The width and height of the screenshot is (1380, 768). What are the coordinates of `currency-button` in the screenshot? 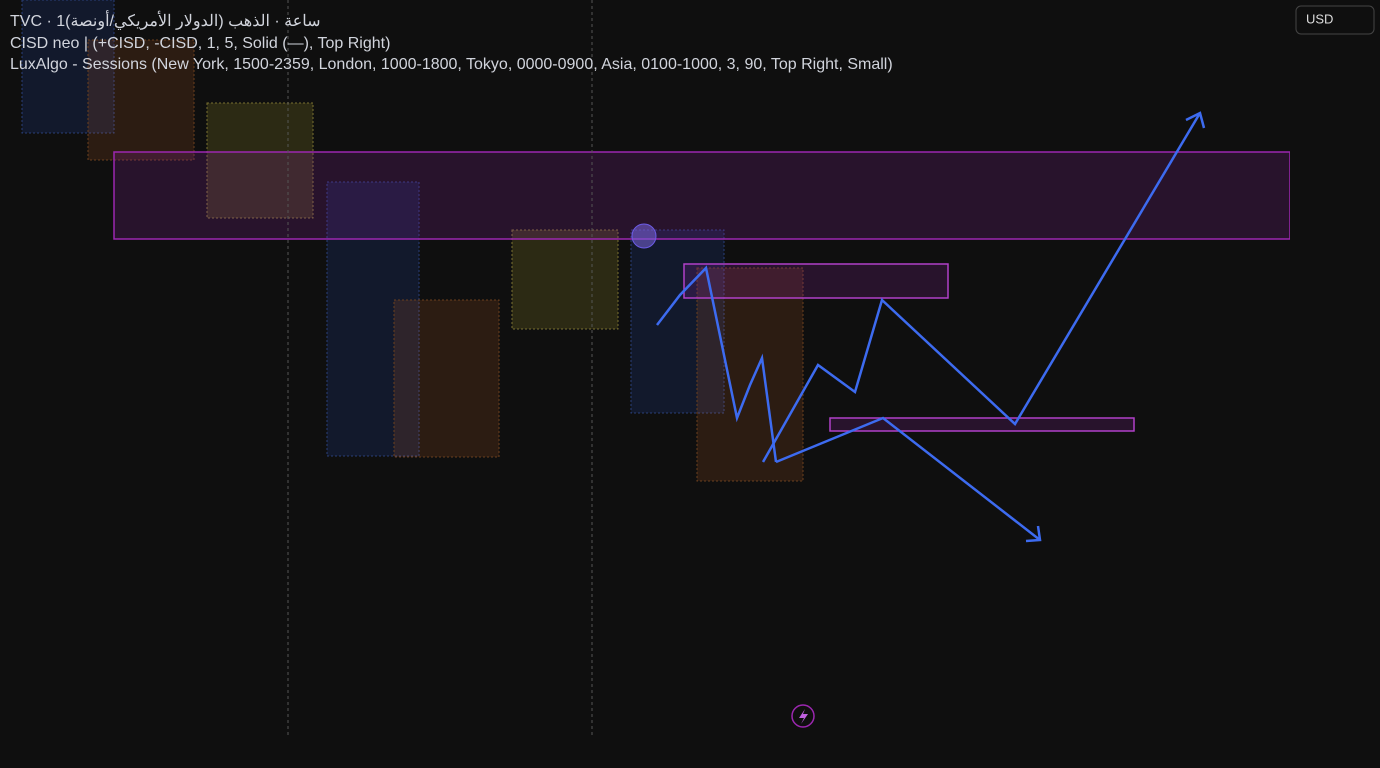 It's located at (1335, 20).